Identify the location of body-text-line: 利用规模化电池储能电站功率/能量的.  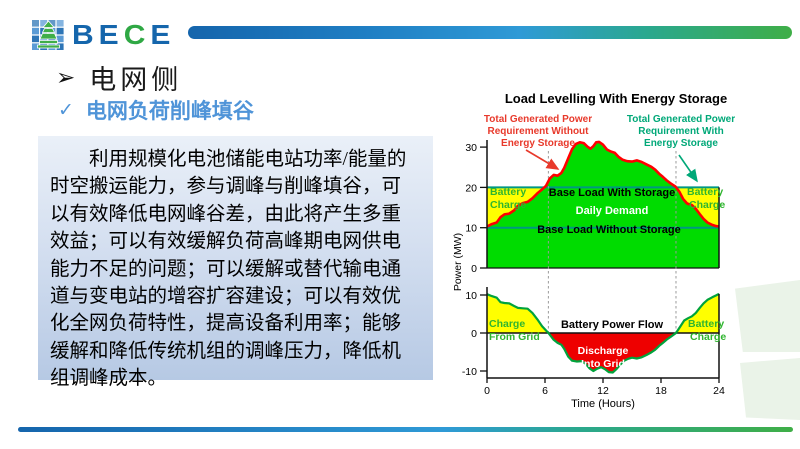
(248, 159).